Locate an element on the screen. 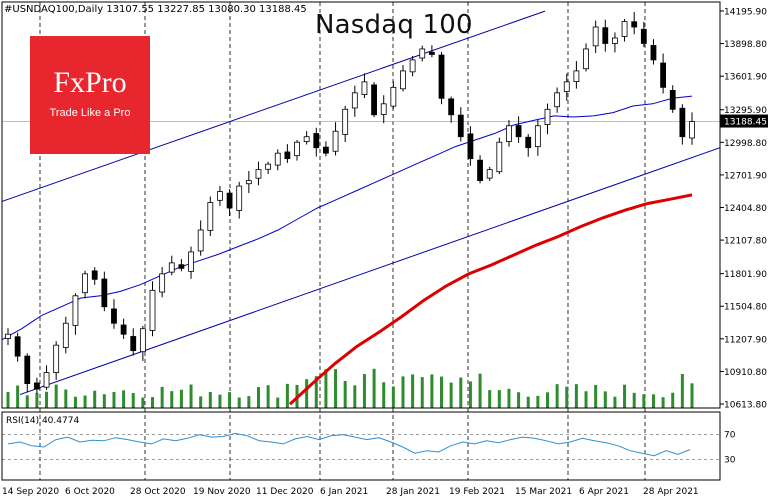 Image resolution: width=770 pixels, height=500 pixels. date-label: 11 Dec 2020 is located at coordinates (285, 492).